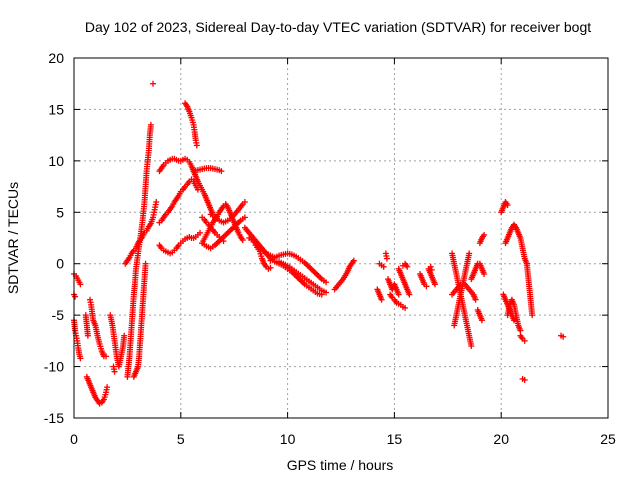  Describe the element at coordinates (13, 238) in the screenshot. I see `y-axis-label: SDTVAR / TECUs` at that location.